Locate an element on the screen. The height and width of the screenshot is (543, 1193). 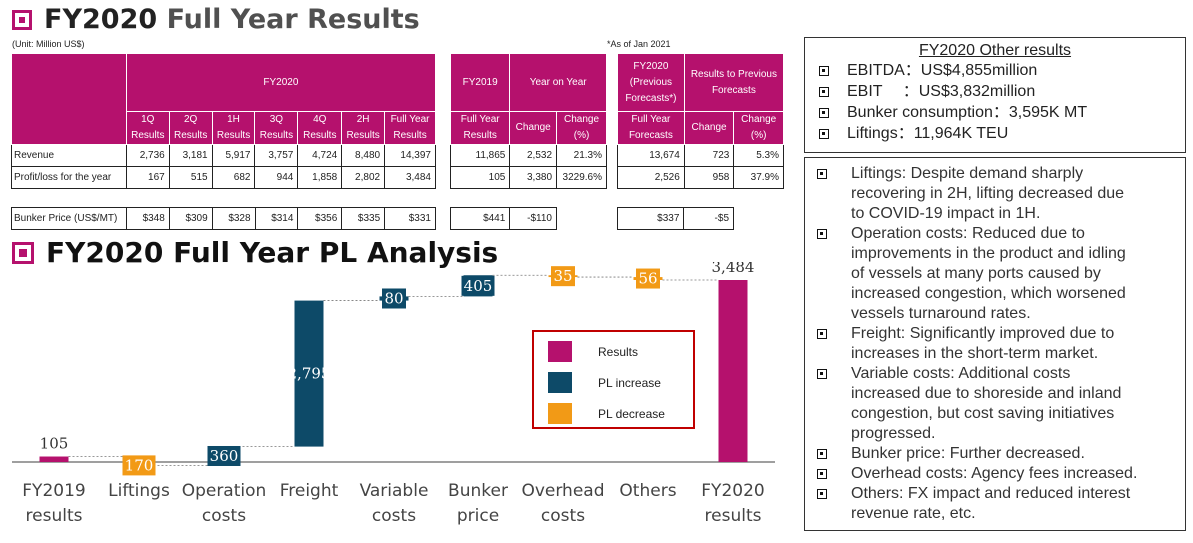
title-main: FY2020 is located at coordinates (101, 19).